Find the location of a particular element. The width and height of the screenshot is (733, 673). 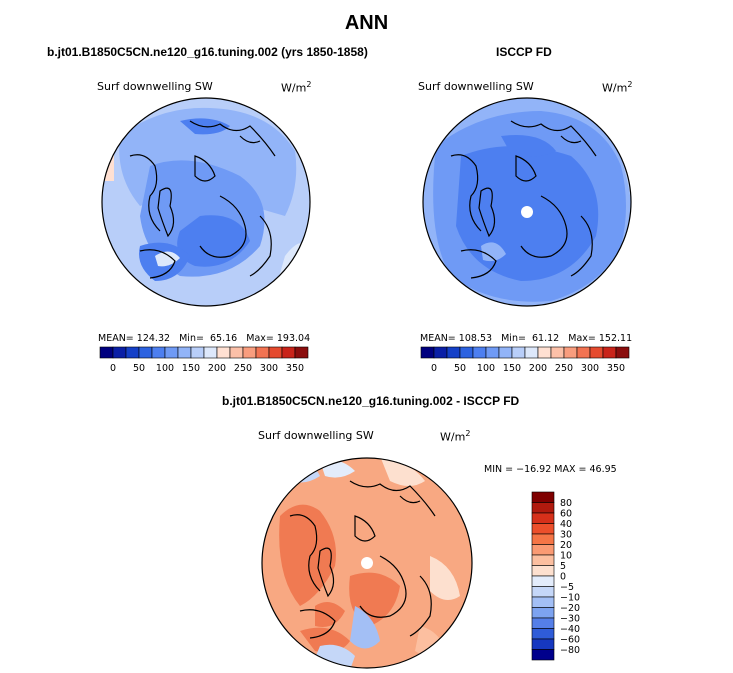

colorbar-tick-label: 30 is located at coordinates (566, 535).